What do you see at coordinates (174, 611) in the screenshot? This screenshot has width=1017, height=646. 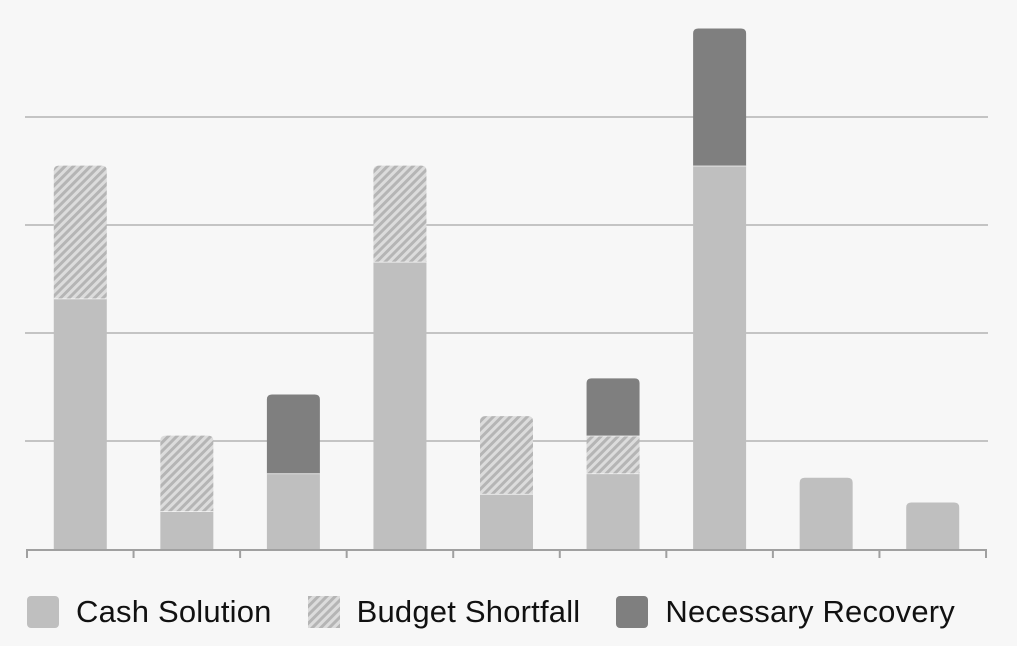 I see `legend-label: Cash Solution` at bounding box center [174, 611].